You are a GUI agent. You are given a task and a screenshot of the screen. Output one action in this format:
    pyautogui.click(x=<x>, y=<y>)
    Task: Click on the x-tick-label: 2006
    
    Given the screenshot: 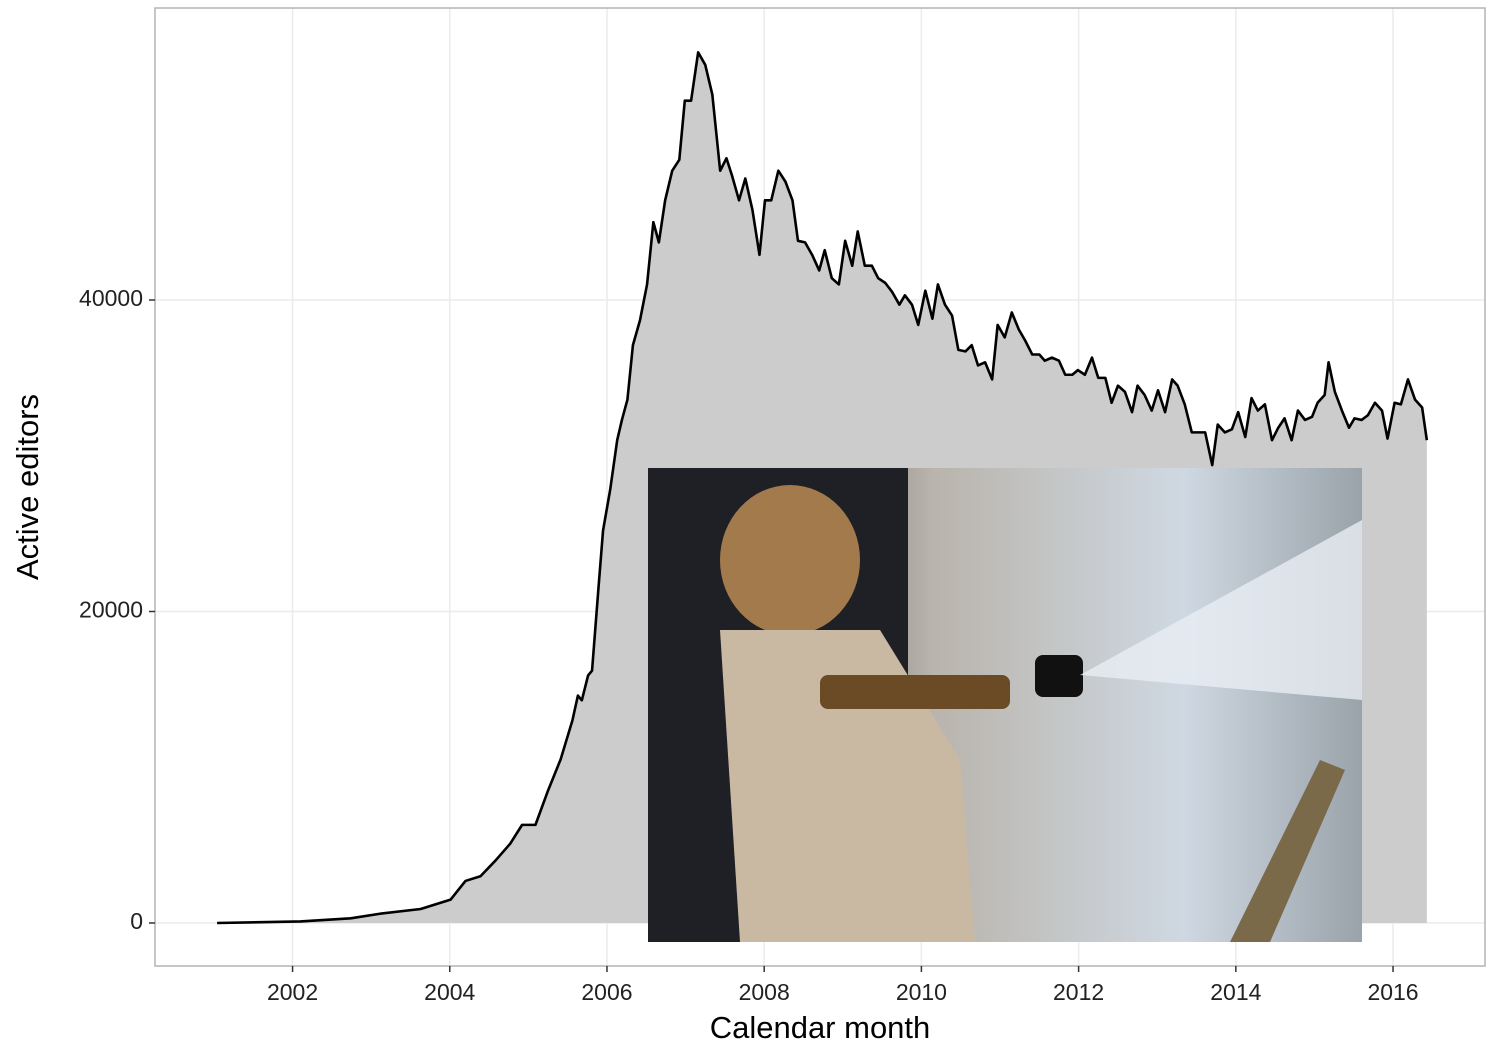 What is the action you would take?
    pyautogui.click(x=606, y=992)
    